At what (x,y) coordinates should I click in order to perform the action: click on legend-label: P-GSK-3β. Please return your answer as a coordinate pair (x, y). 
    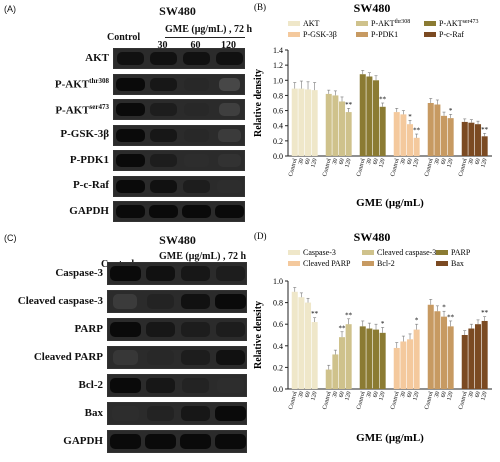
    Looking at the image, I should click on (320, 34).